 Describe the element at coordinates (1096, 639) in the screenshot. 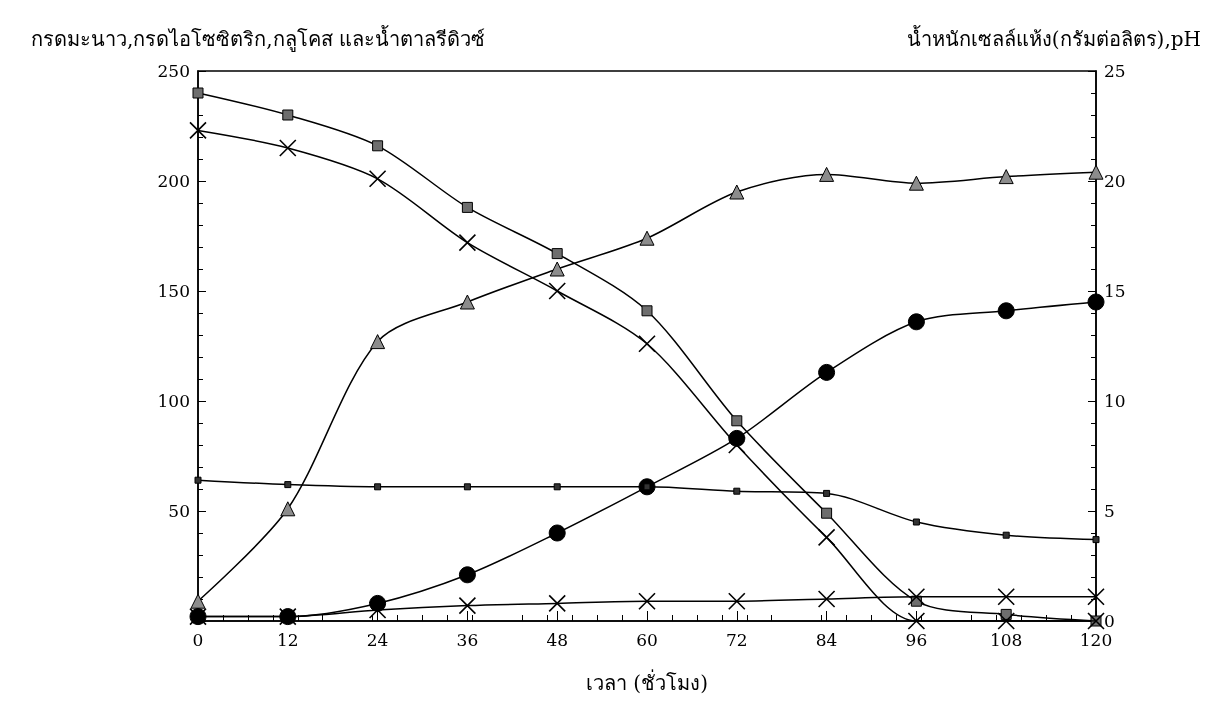

I see `x-tick-label: 120` at that location.